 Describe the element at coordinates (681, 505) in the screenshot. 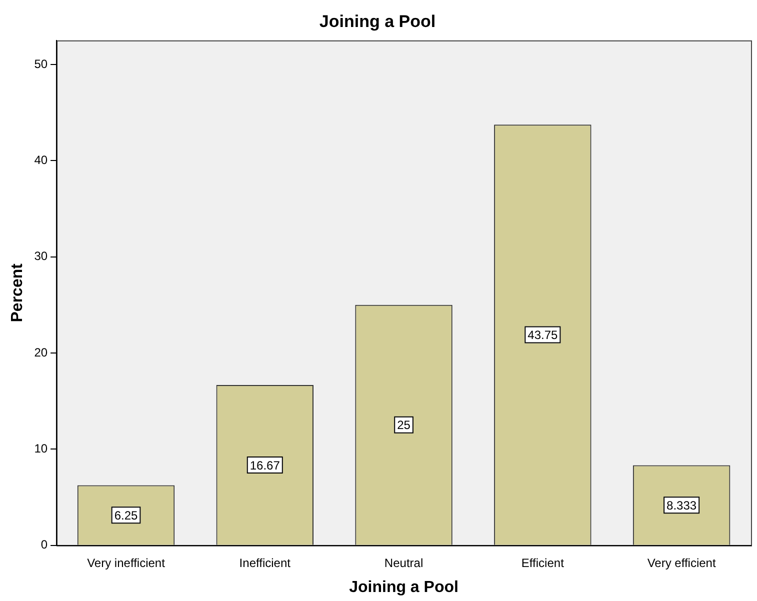

I see `data-label: 8.333` at that location.